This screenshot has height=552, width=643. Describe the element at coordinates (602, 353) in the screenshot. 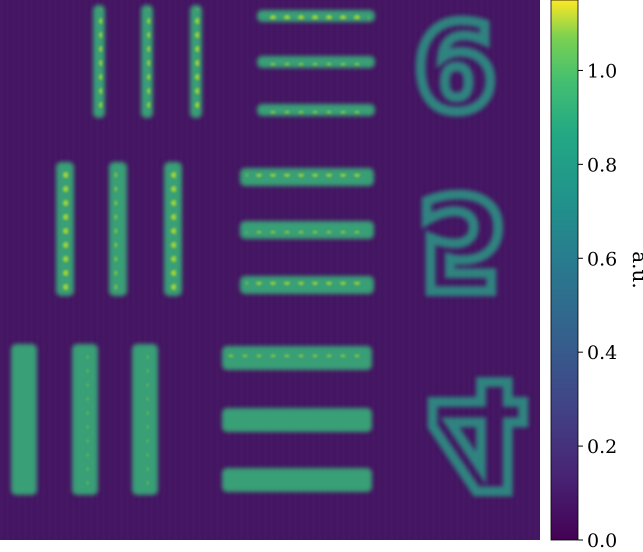

I see `colorbar-tick-label: 0.4` at that location.